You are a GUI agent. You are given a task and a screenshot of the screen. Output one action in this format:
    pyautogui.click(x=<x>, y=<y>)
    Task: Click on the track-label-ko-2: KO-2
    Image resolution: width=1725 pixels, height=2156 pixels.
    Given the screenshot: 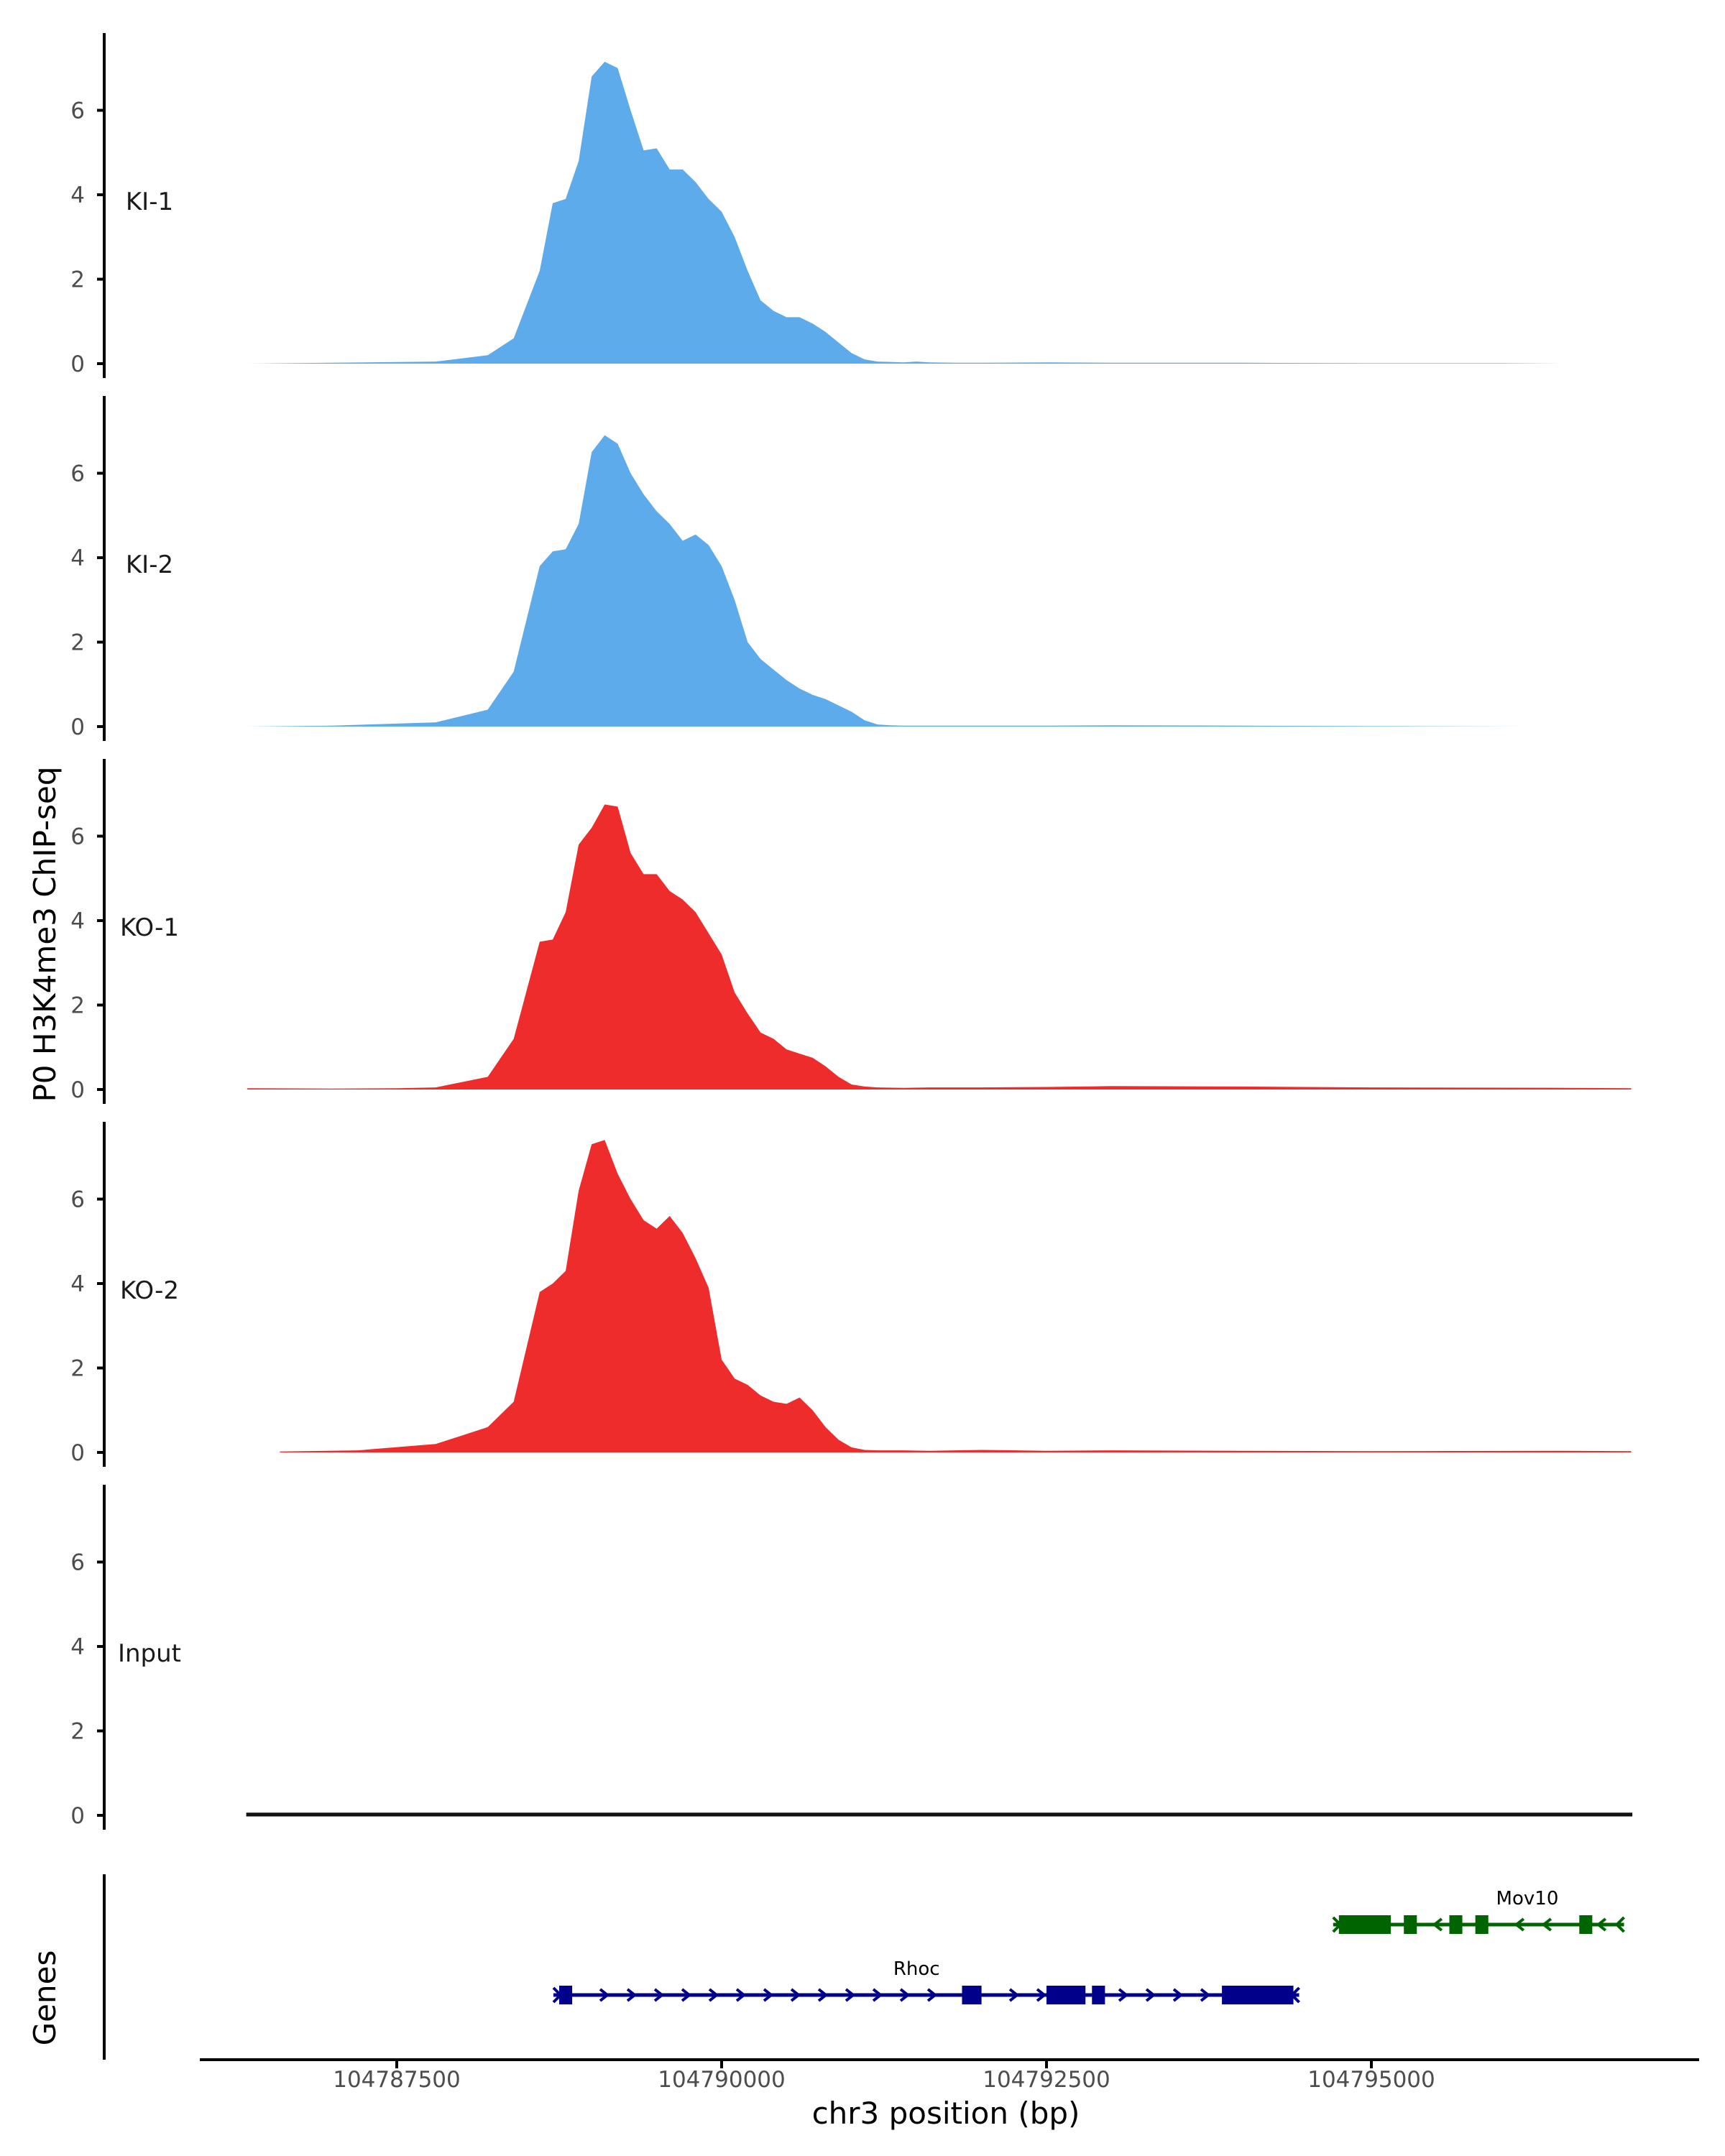 What is the action you would take?
    pyautogui.click(x=149, y=1290)
    